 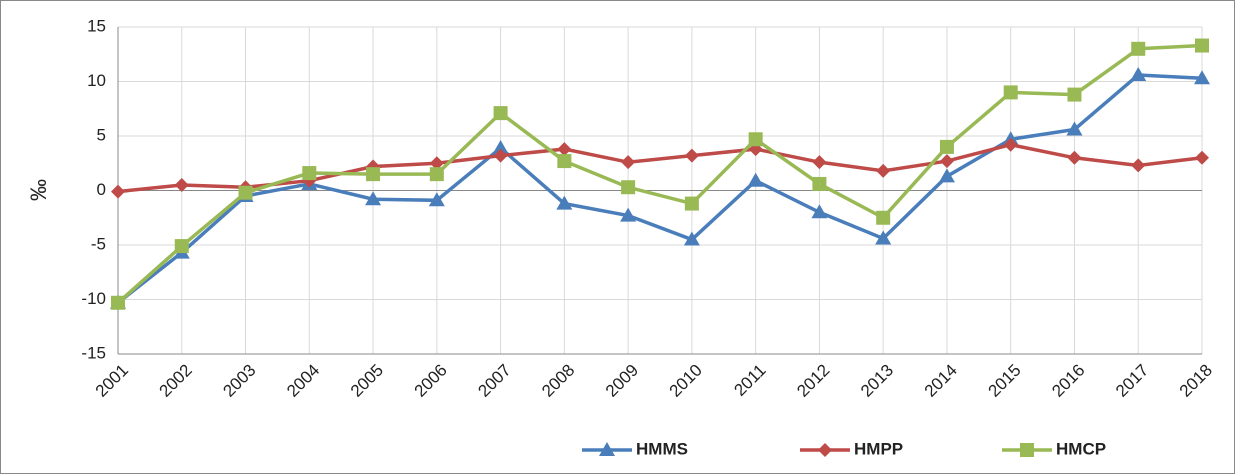 What do you see at coordinates (662, 448) in the screenshot?
I see `legend-text: HMMS` at bounding box center [662, 448].